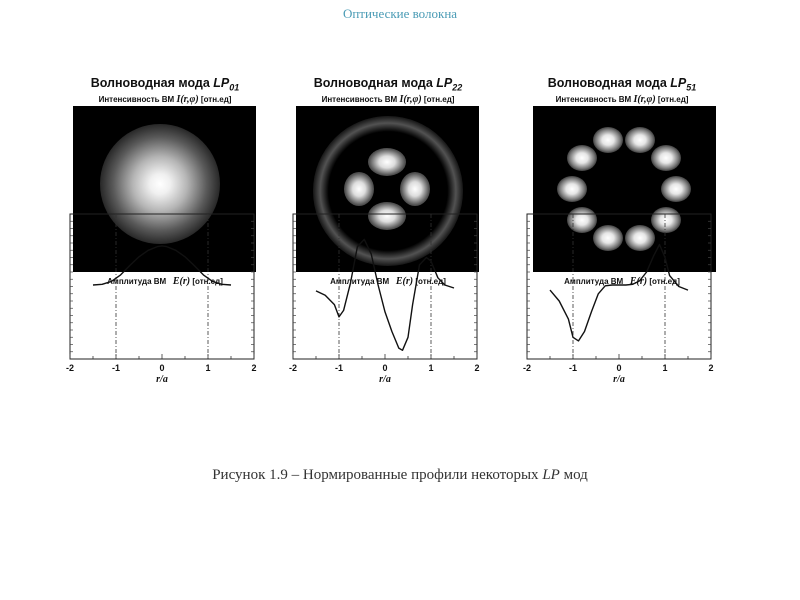 The width and height of the screenshot is (800, 600). What do you see at coordinates (624, 189) in the screenshot?
I see `intensity-image-lp51` at bounding box center [624, 189].